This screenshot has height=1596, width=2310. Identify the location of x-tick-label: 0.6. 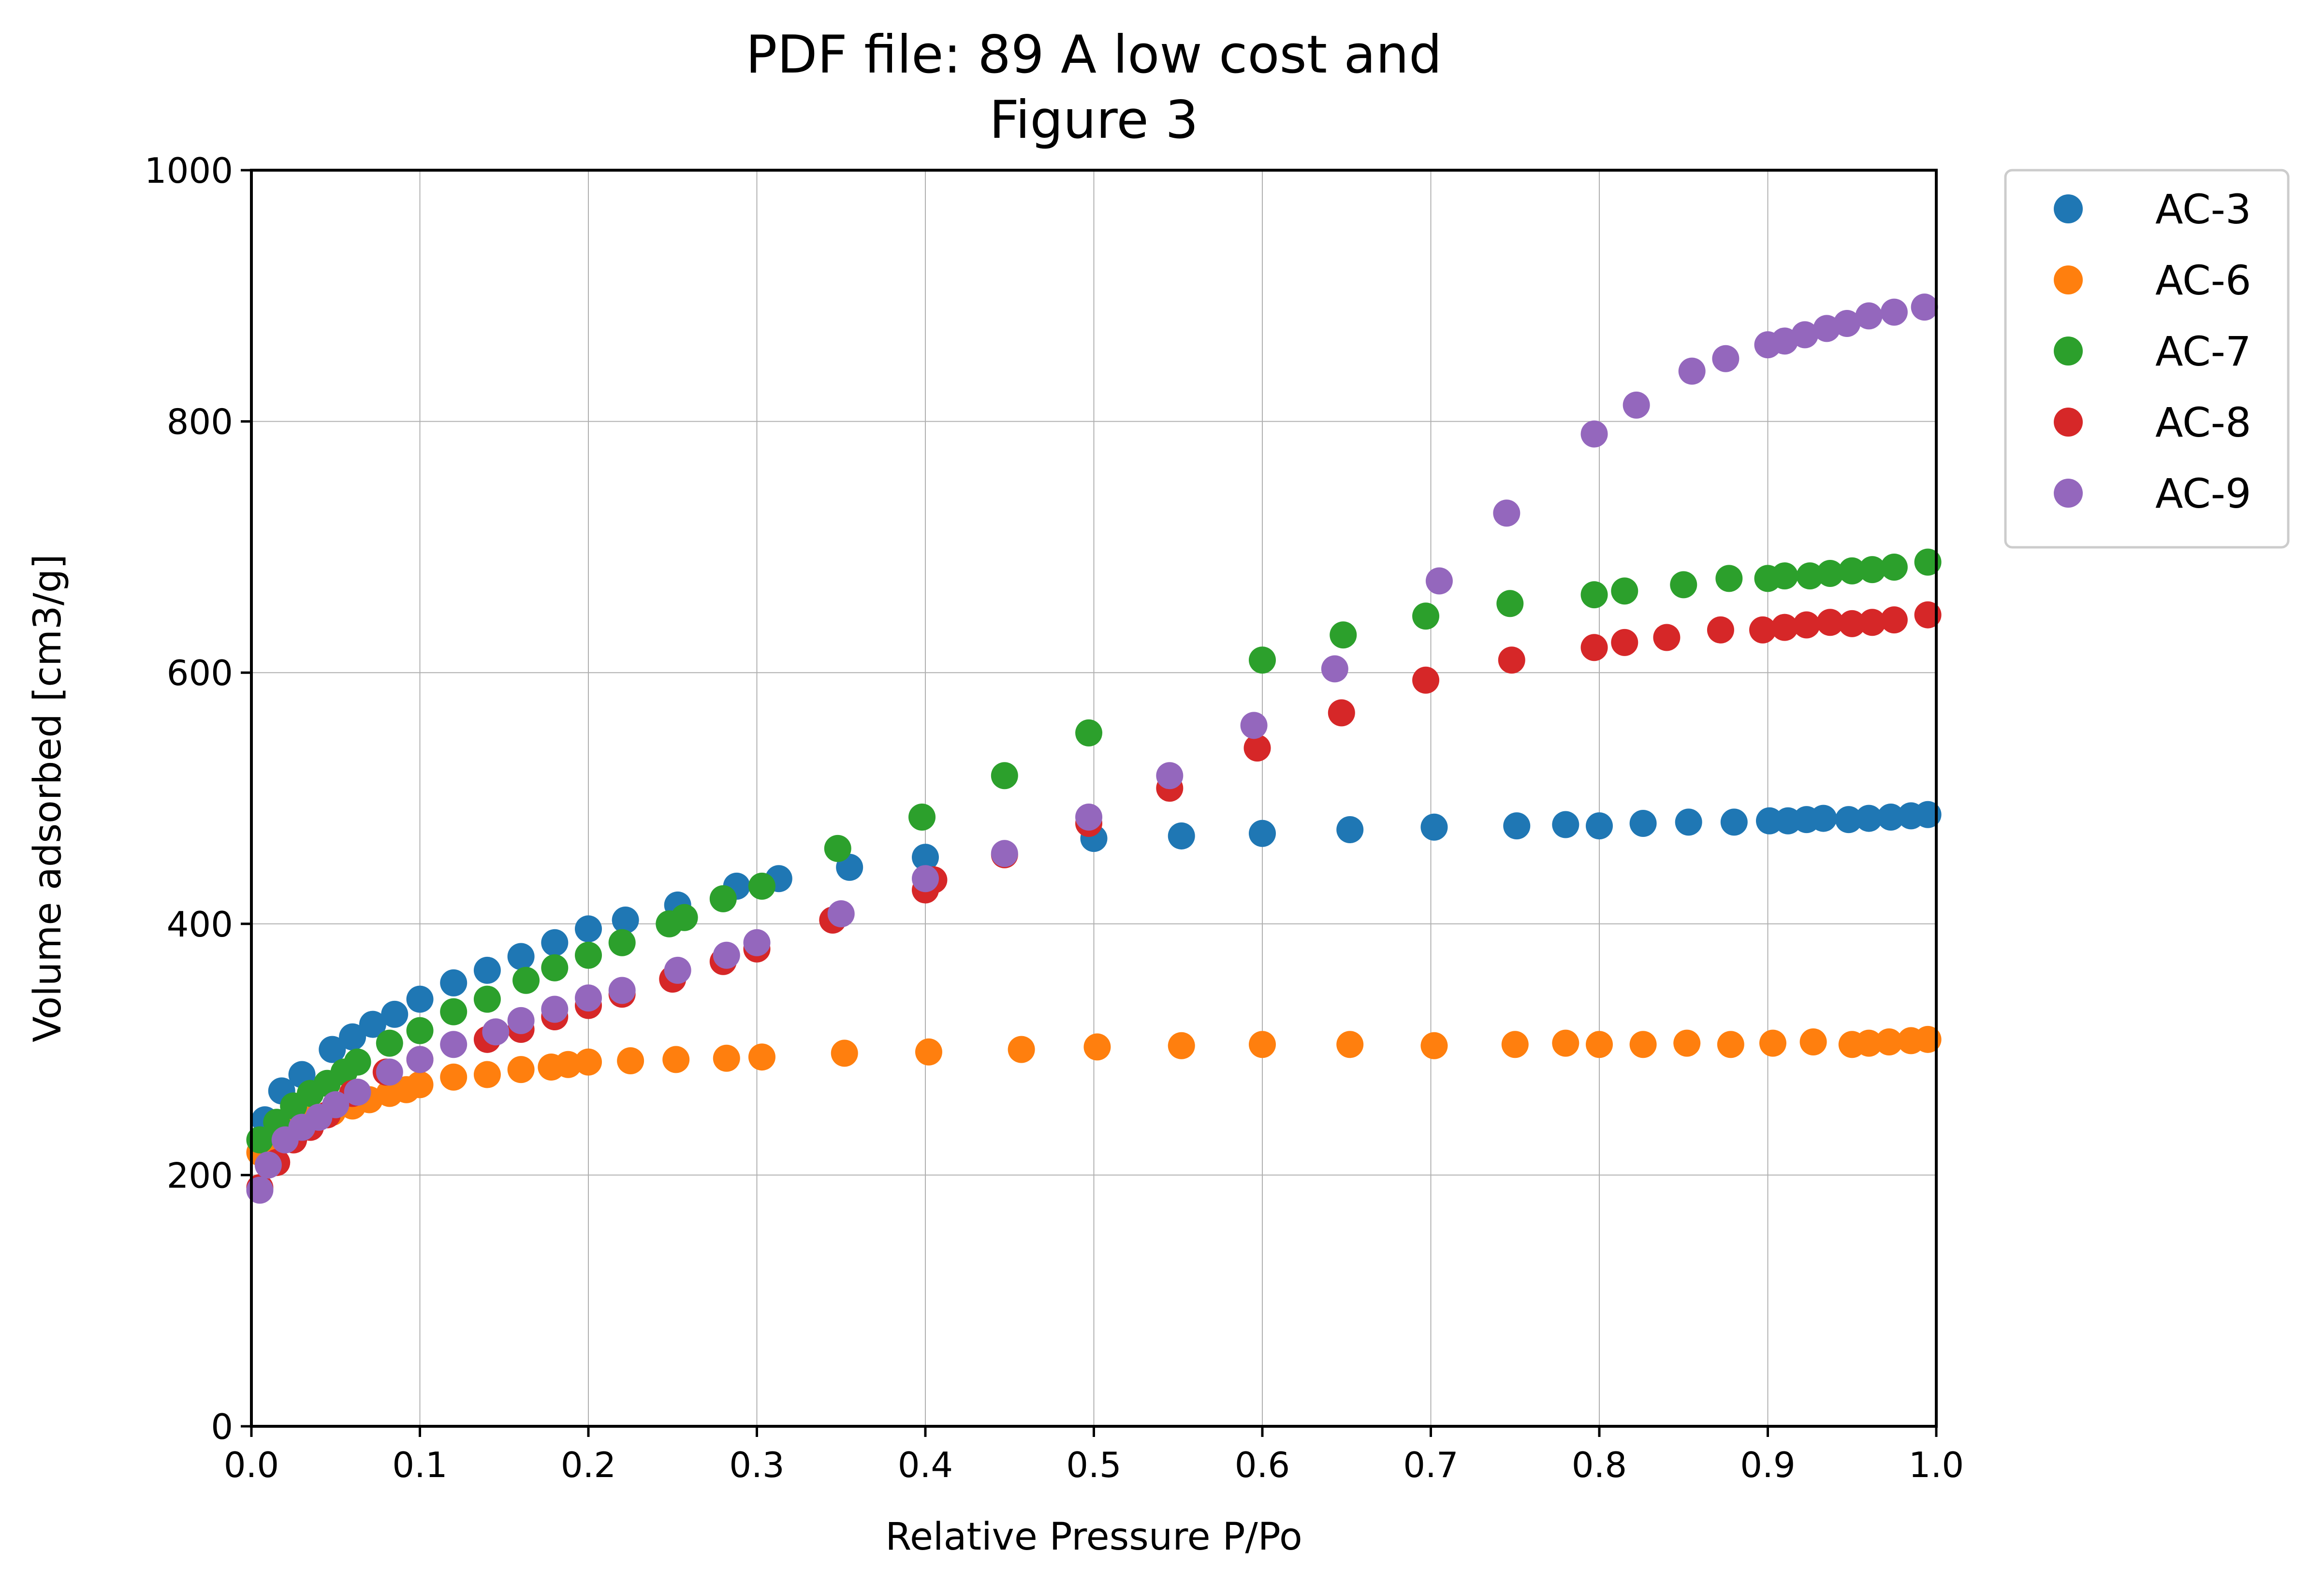
(1262, 1465).